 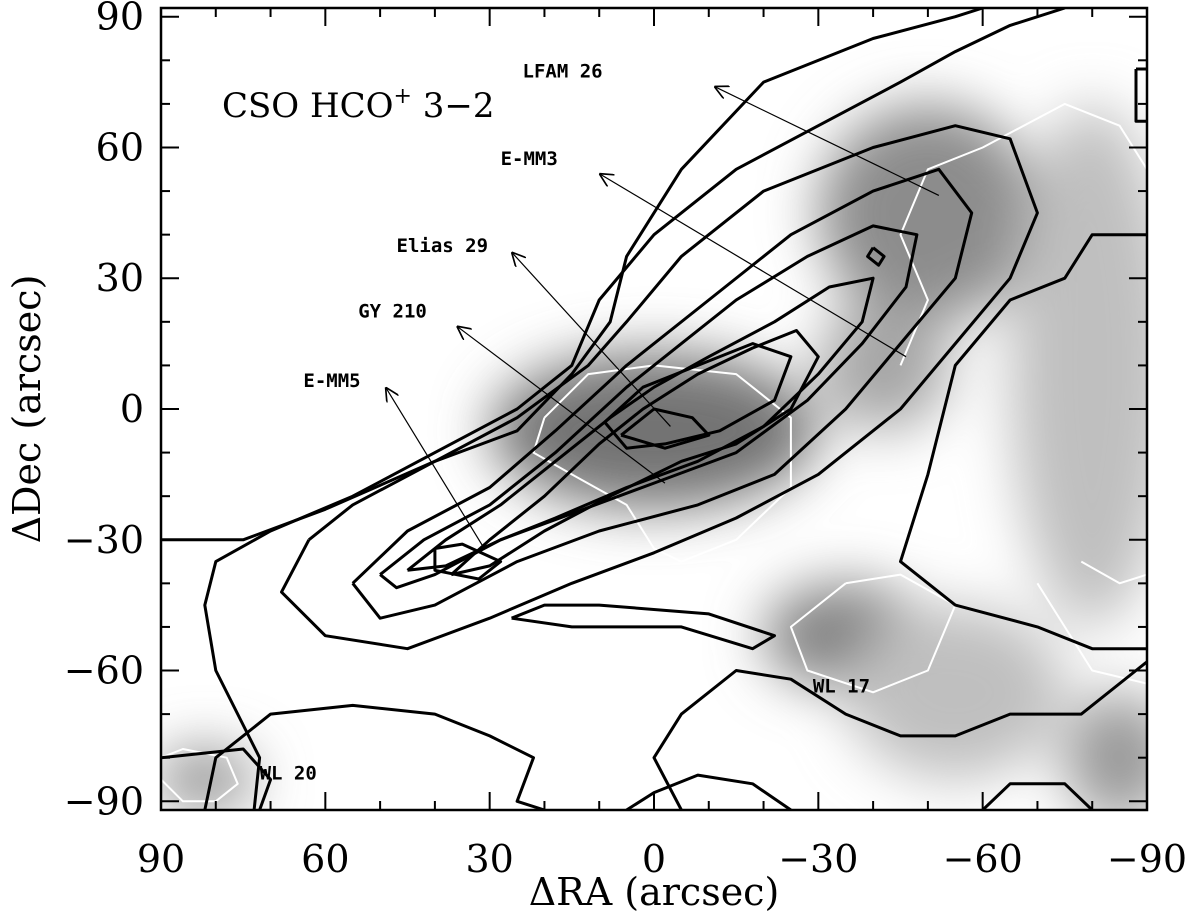 I want to click on chart-title-superscript: +, so click(x=403, y=96).